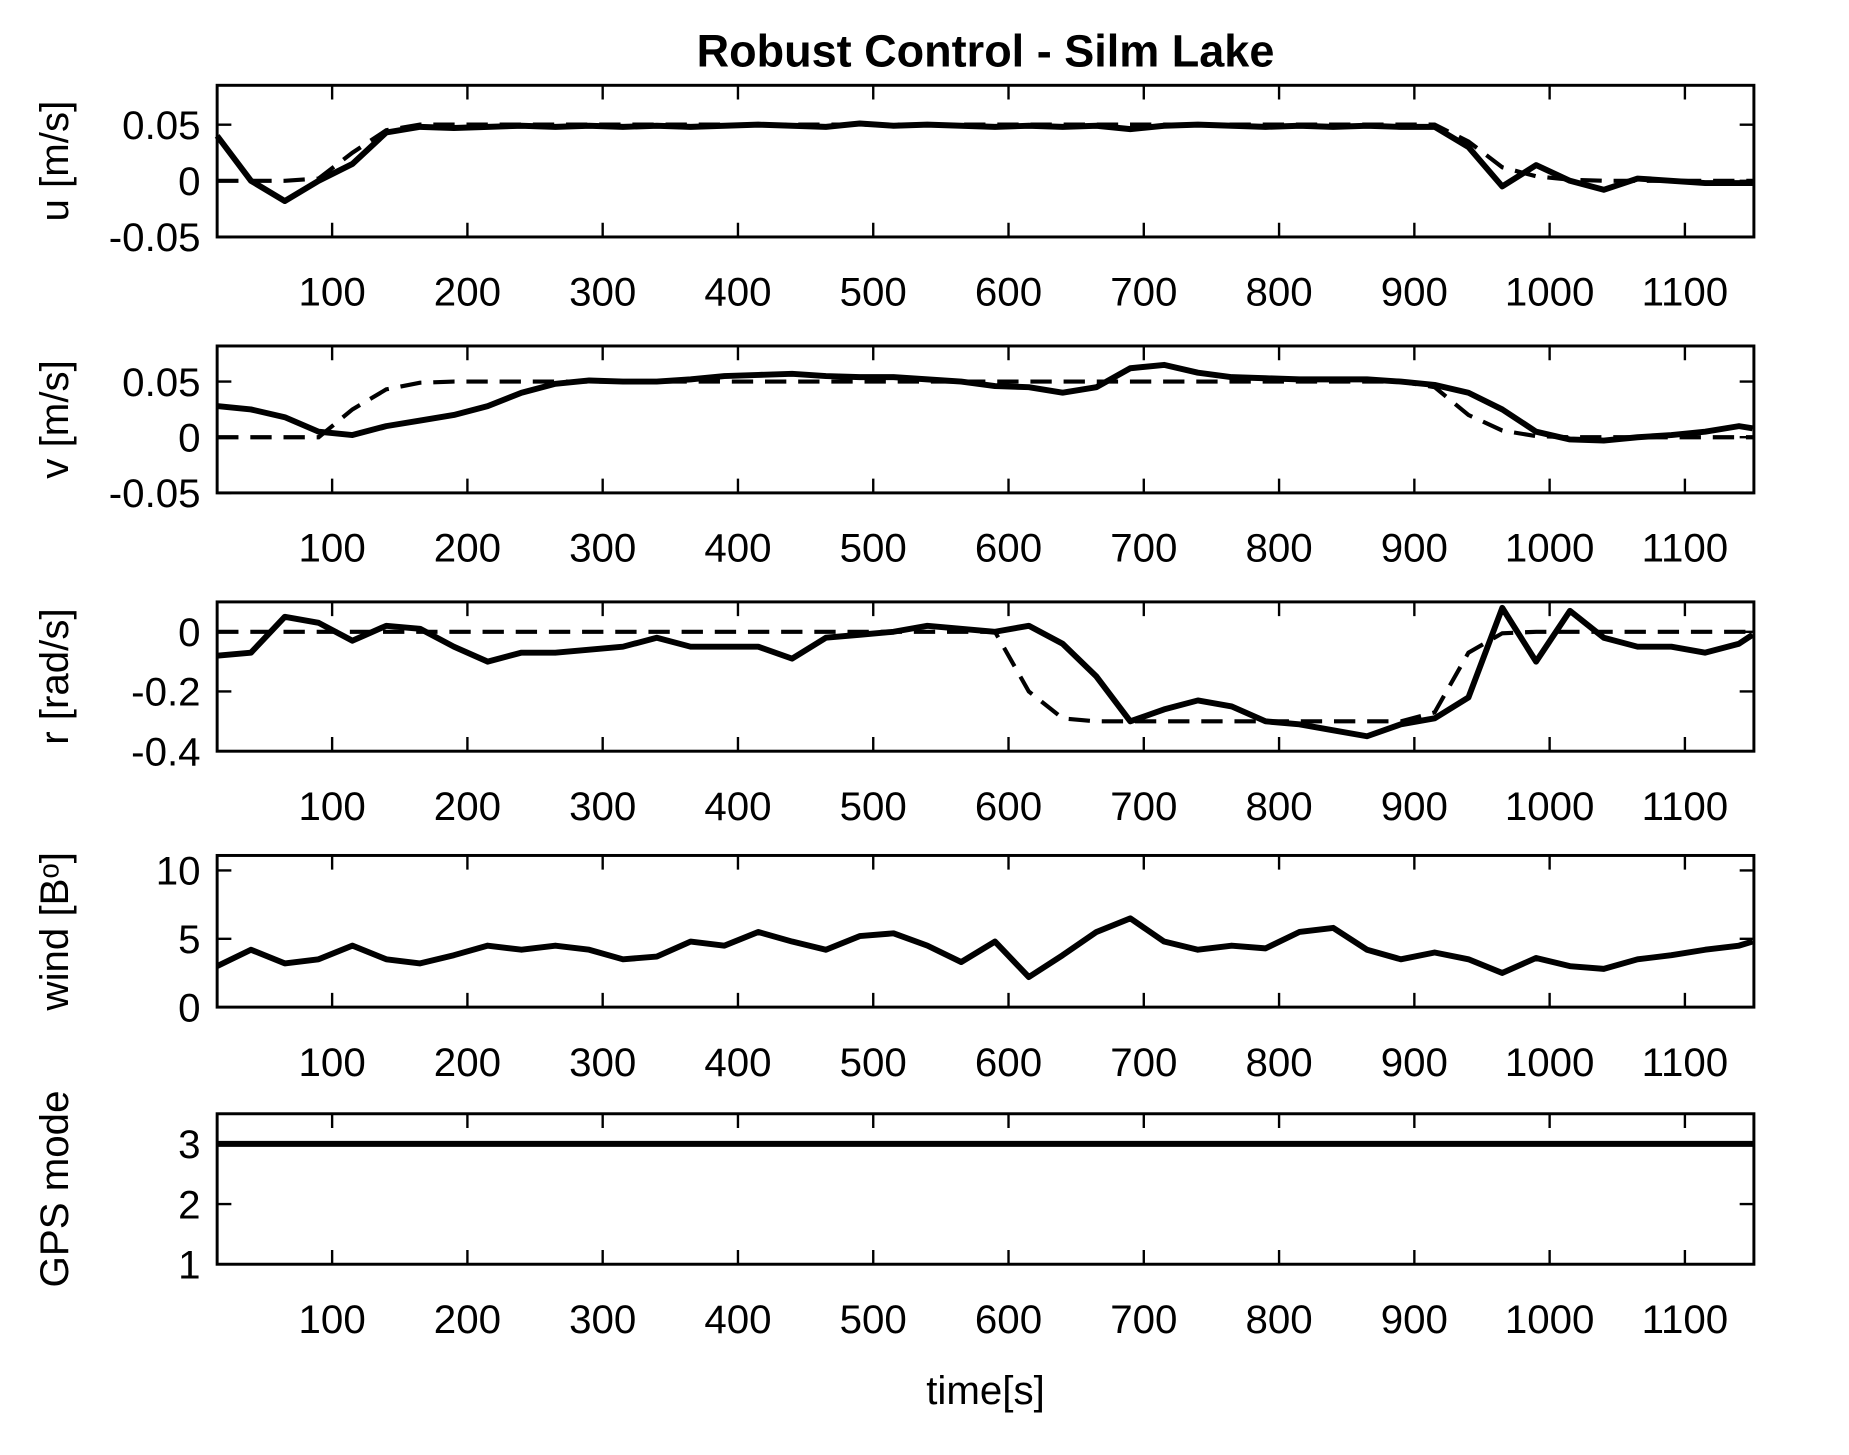 Image resolution: width=1849 pixels, height=1455 pixels. I want to click on y-tick-label: 10, so click(178, 871).